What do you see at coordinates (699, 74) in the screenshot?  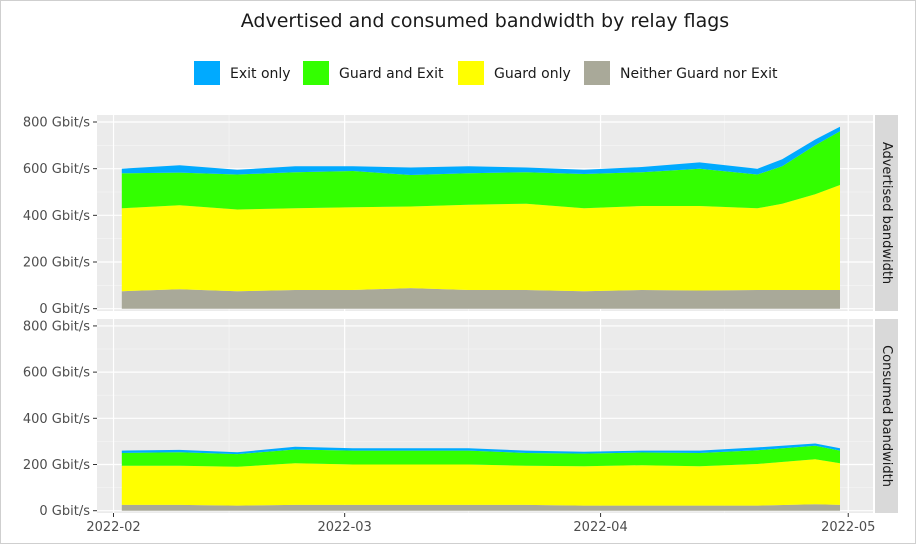 I see `legend-label-neither: Neither Guard nor Exit` at bounding box center [699, 74].